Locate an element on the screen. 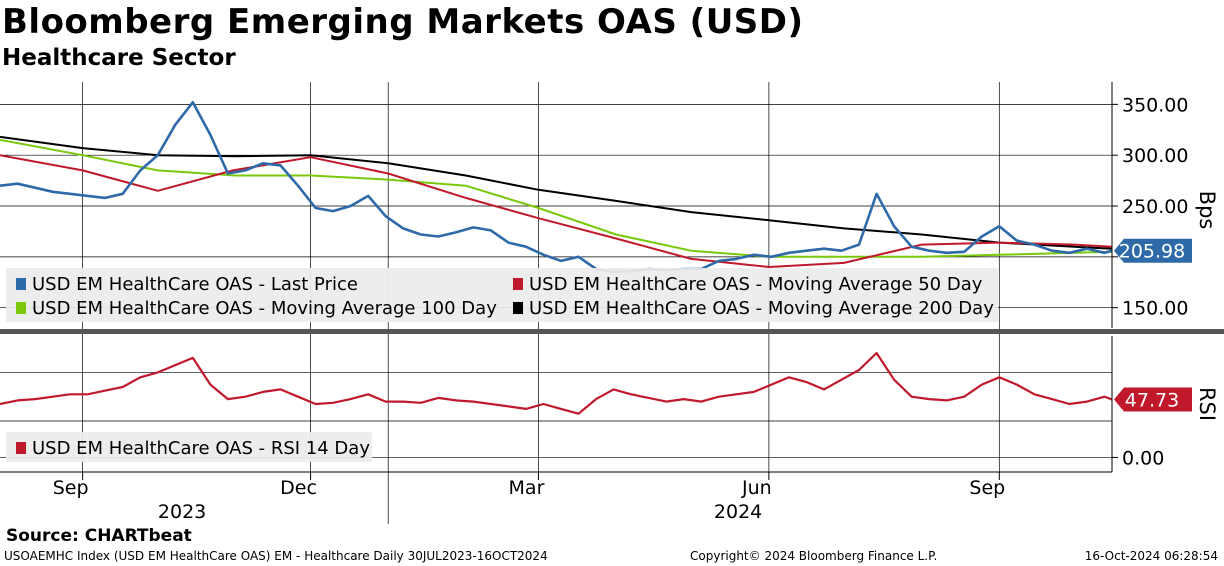 This screenshot has height=566, width=1224. source-note: Source: CHARTbeat is located at coordinates (99, 536).